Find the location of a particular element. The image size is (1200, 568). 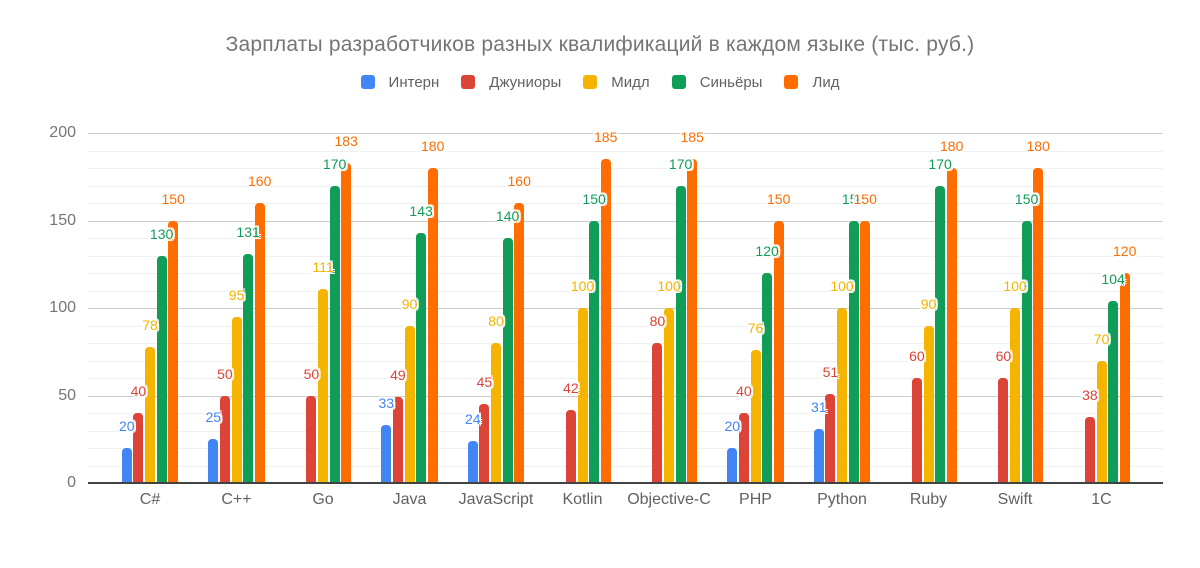

bar-value-label: 24 is located at coordinates (473, 419).